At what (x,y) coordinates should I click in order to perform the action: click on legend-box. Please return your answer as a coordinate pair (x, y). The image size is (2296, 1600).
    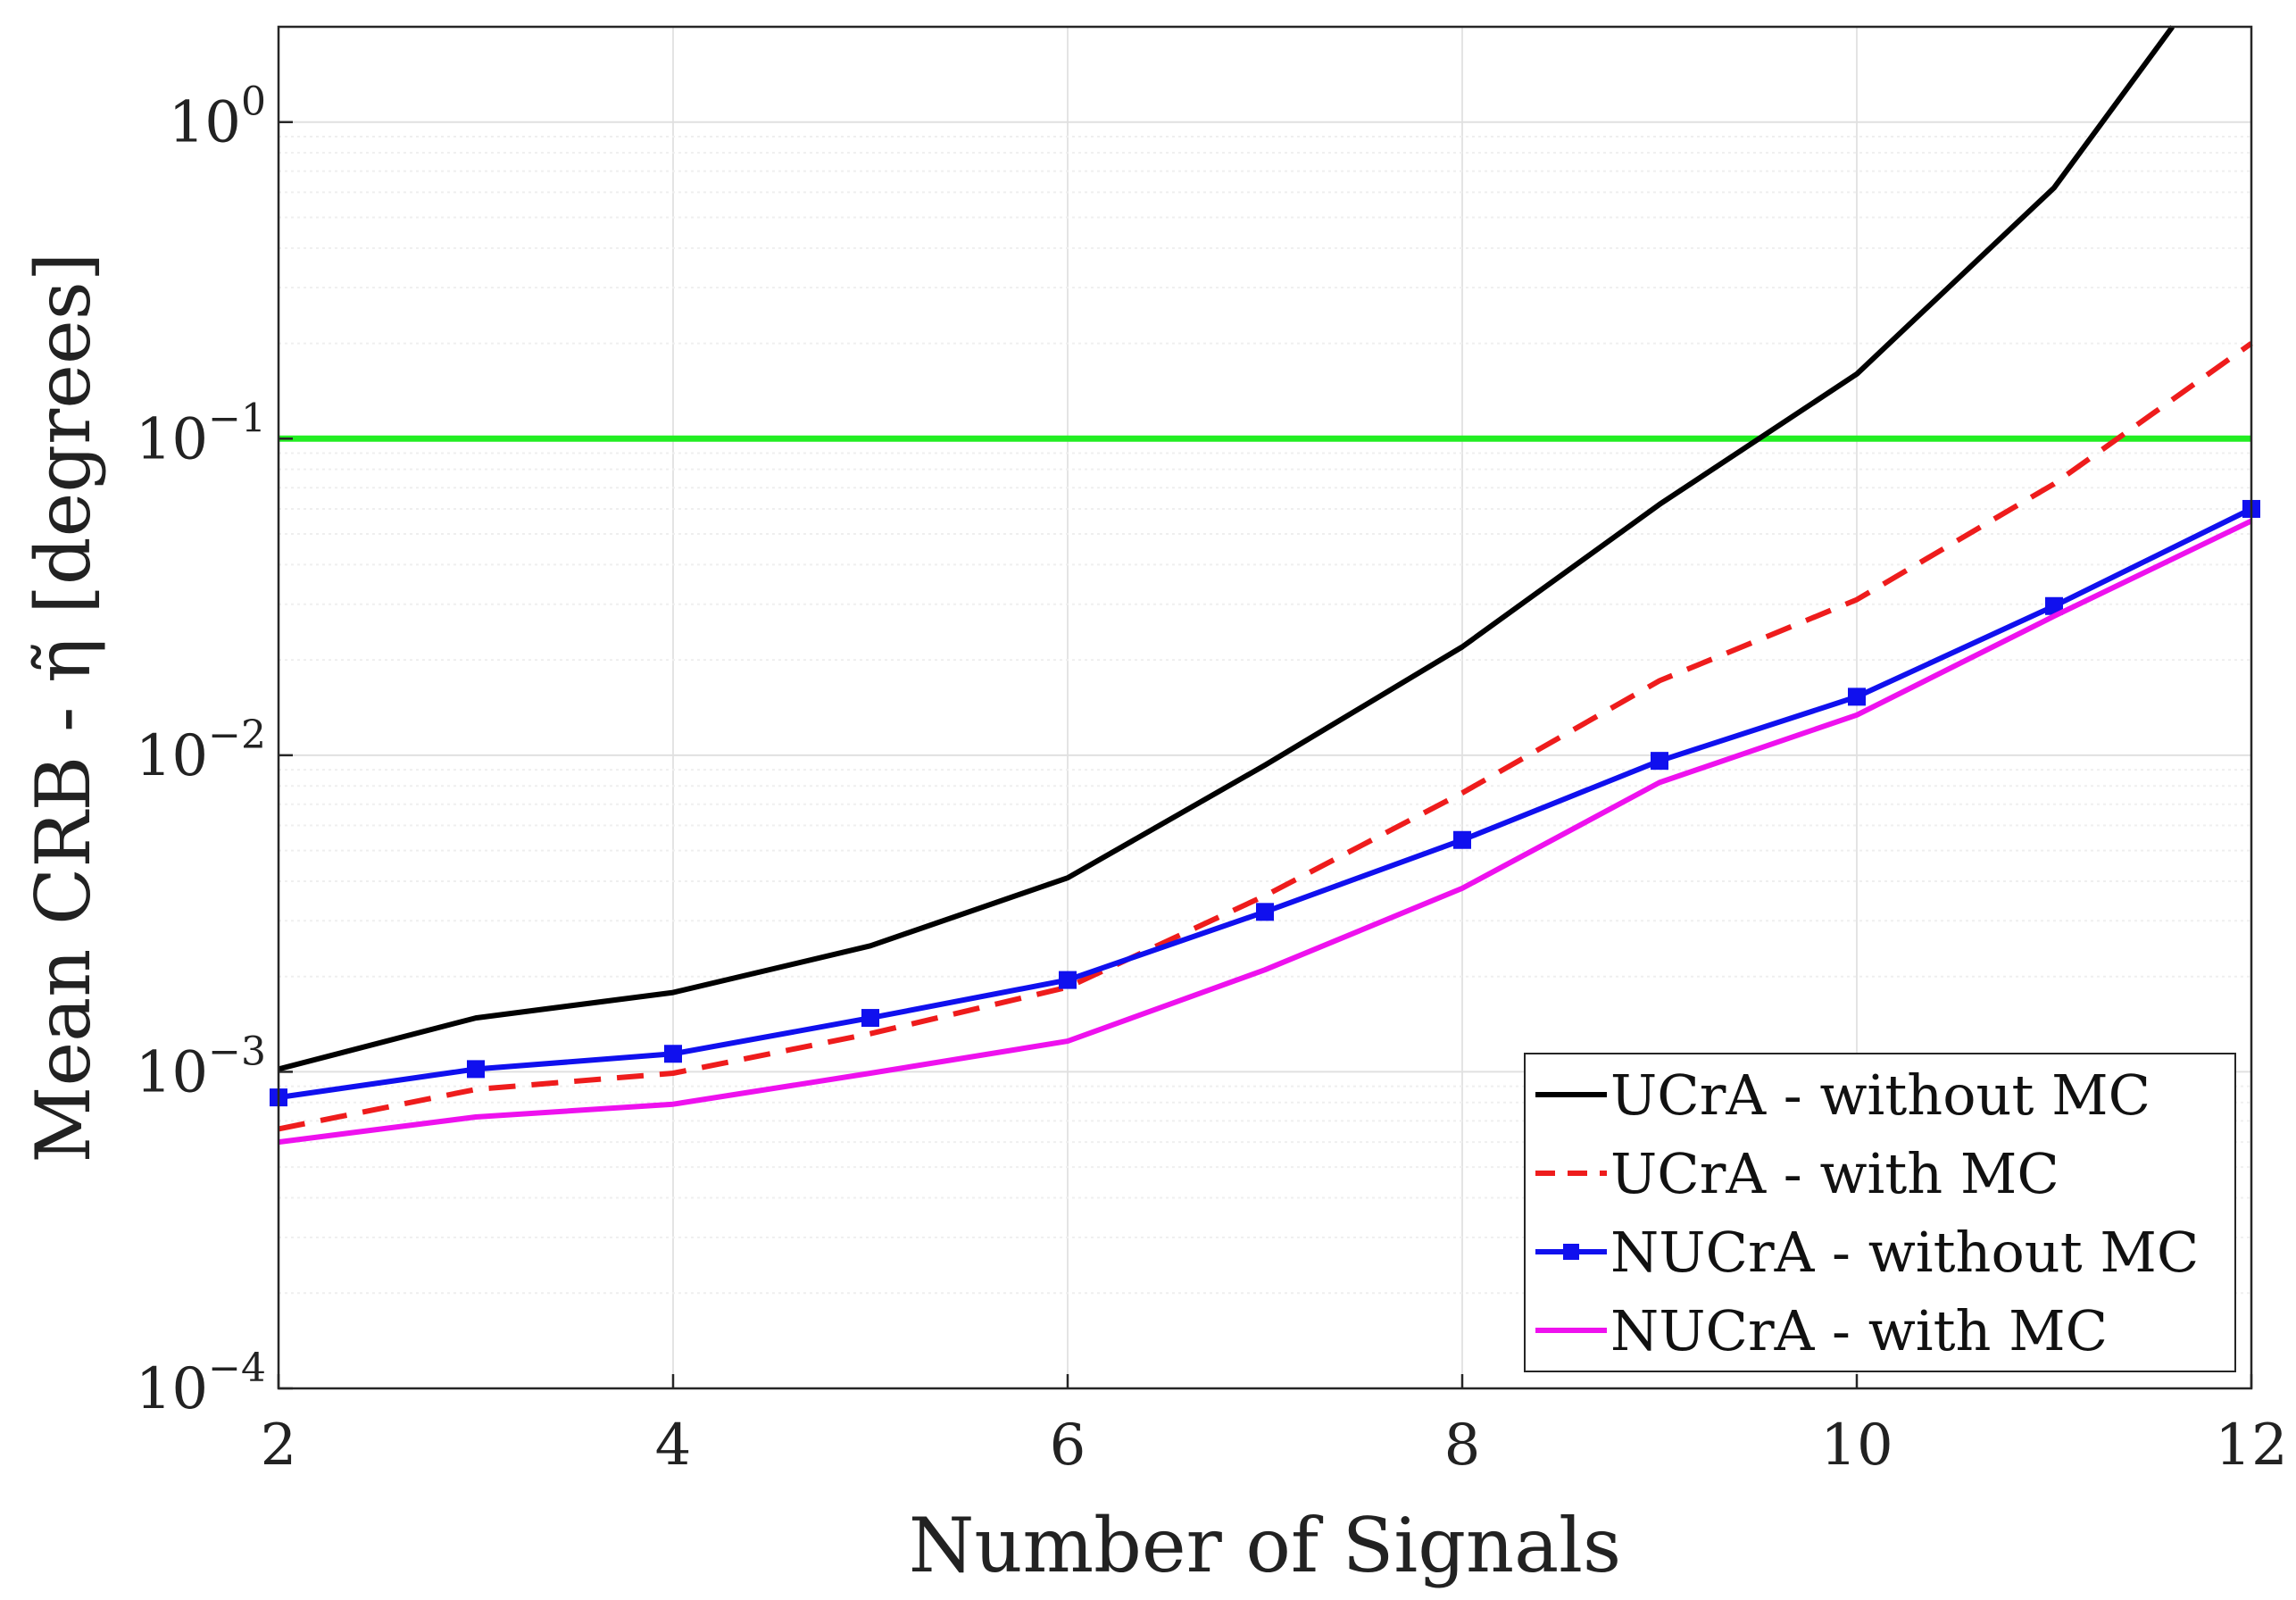
    Looking at the image, I should click on (1880, 1213).